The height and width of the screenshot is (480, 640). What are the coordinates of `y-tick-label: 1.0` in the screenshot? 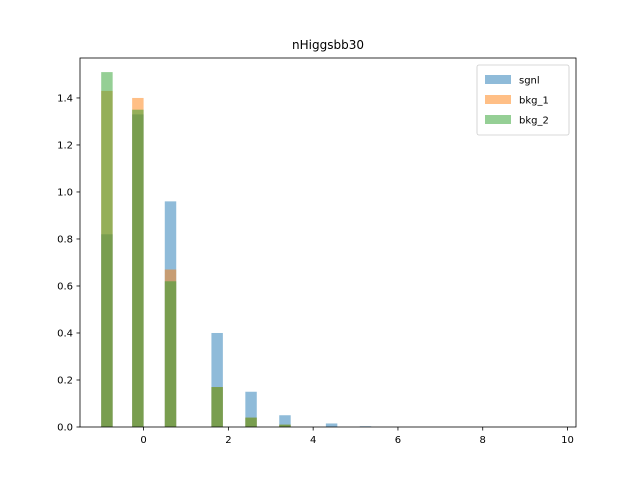 It's located at (65, 192).